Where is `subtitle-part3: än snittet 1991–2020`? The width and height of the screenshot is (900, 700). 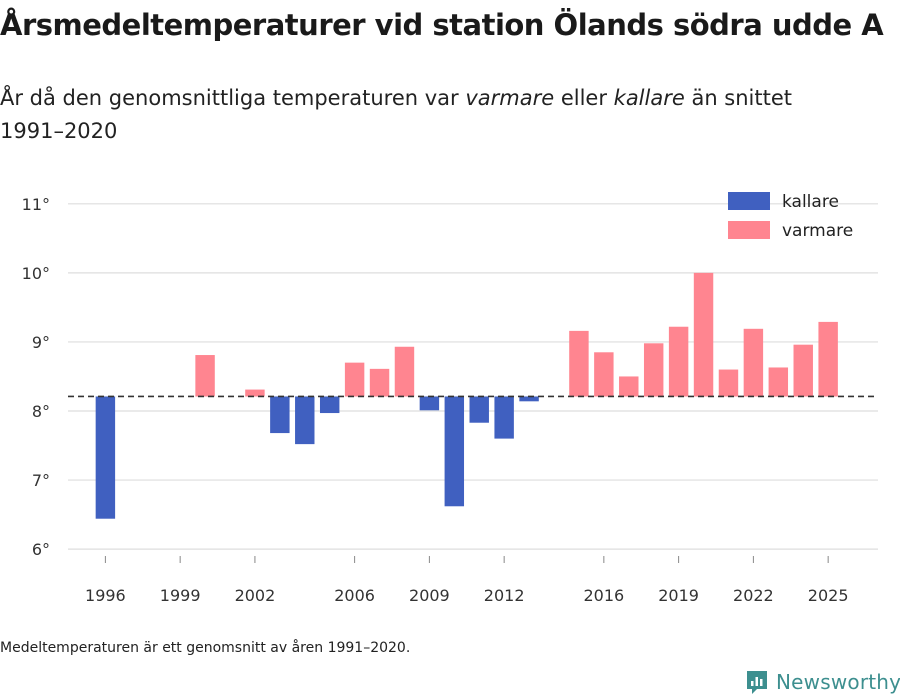
subtitle-part3: än snittet 1991–2020 is located at coordinates (396, 114).